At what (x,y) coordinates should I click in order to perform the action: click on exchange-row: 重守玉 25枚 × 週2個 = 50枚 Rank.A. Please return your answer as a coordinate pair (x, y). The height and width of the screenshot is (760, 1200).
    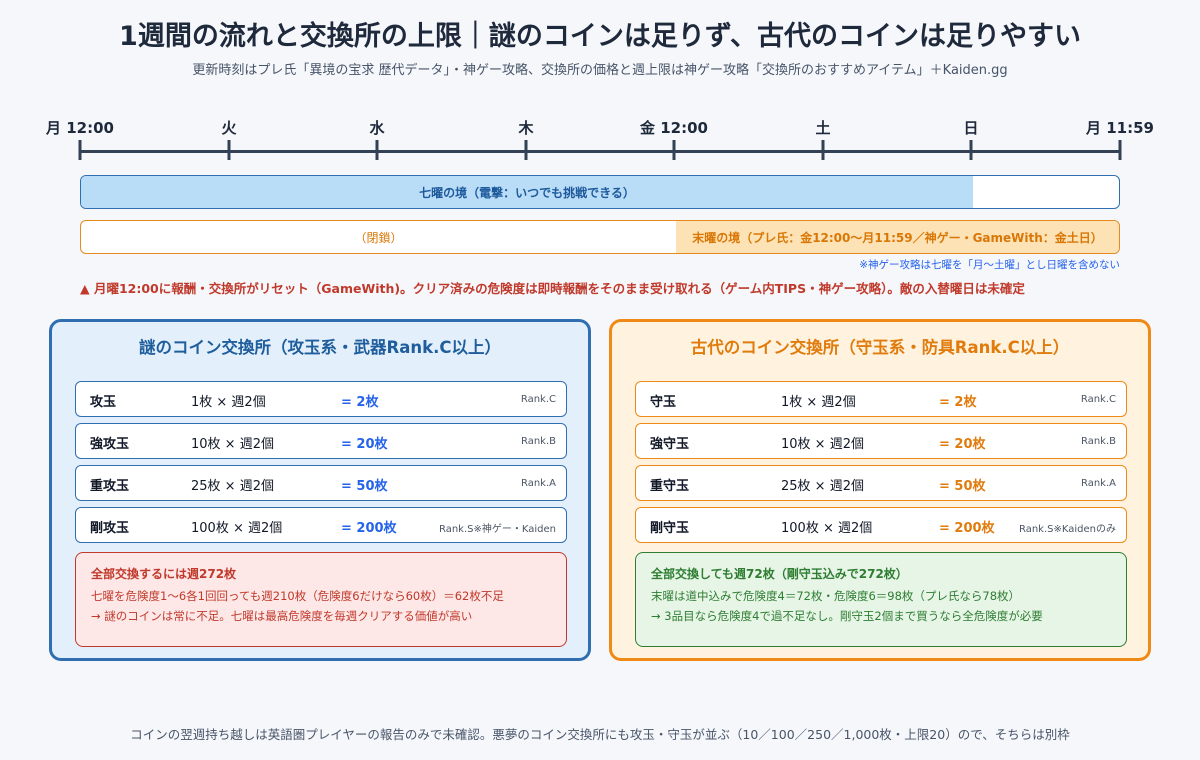
    Looking at the image, I should click on (881, 483).